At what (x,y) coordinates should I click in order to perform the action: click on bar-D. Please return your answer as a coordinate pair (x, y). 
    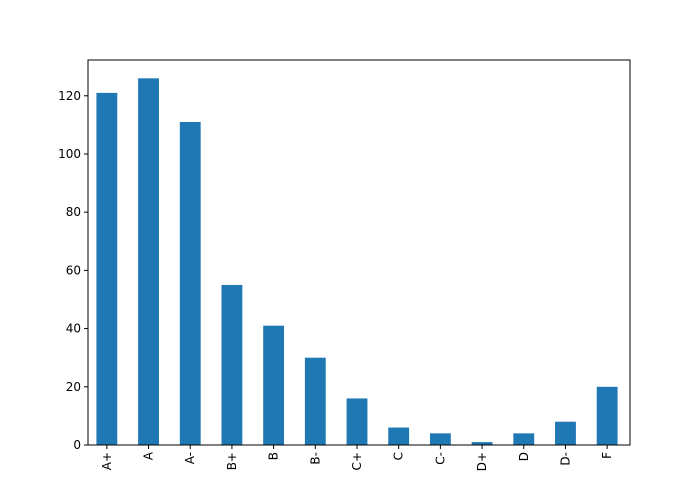
    Looking at the image, I should click on (524, 439).